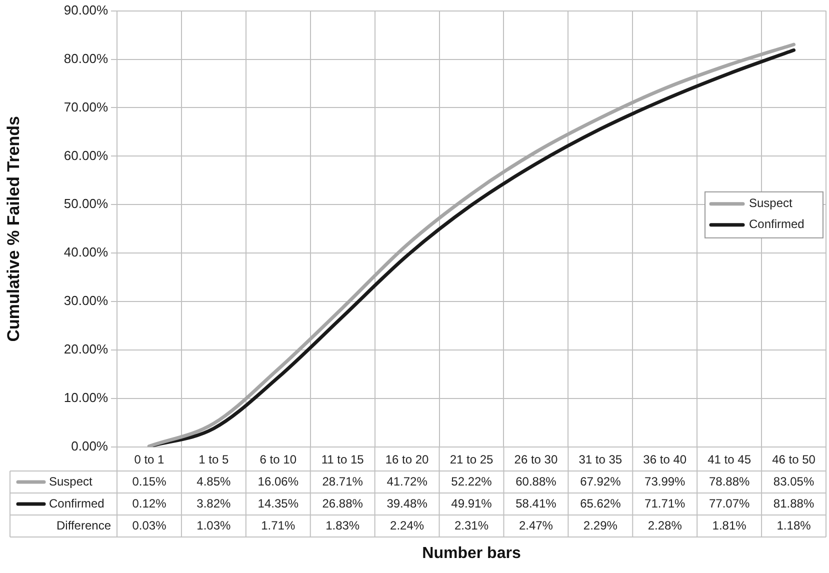 The height and width of the screenshot is (573, 829). Describe the element at coordinates (471, 525) in the screenshot. I see `text: 2.31%` at that location.